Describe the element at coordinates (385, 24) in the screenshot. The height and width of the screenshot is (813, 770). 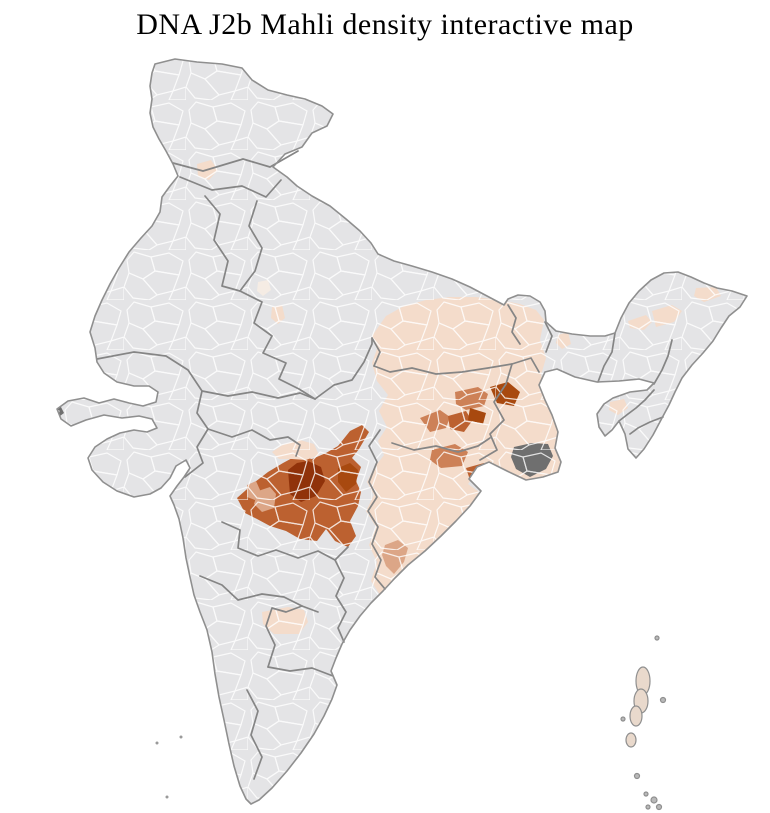
I see `page-title: DNA J2b Mahli density interactive map` at that location.